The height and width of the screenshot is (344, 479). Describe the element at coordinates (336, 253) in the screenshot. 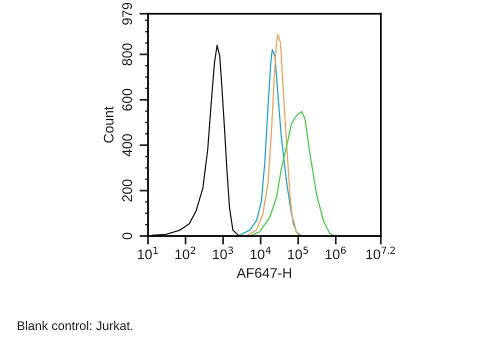

I see `x-tick-label: 10$^{6}$` at that location.